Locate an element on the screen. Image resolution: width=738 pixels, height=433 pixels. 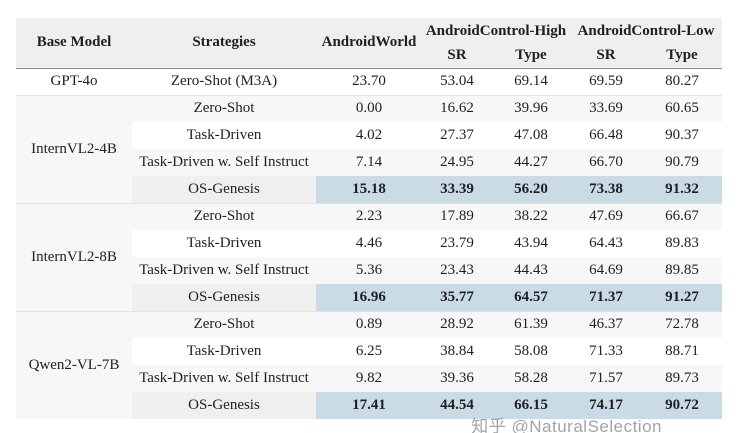
metric-value-cell: 66.48 is located at coordinates (606, 135).